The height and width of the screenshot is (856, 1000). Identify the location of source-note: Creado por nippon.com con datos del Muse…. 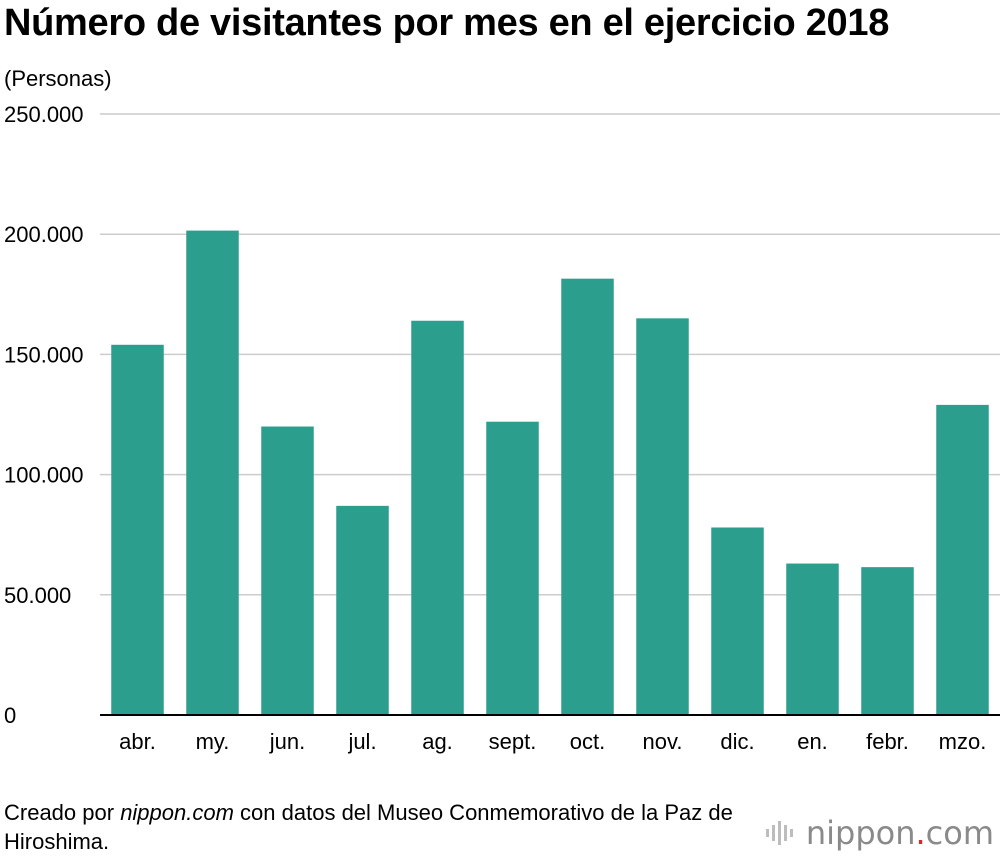
(384, 827).